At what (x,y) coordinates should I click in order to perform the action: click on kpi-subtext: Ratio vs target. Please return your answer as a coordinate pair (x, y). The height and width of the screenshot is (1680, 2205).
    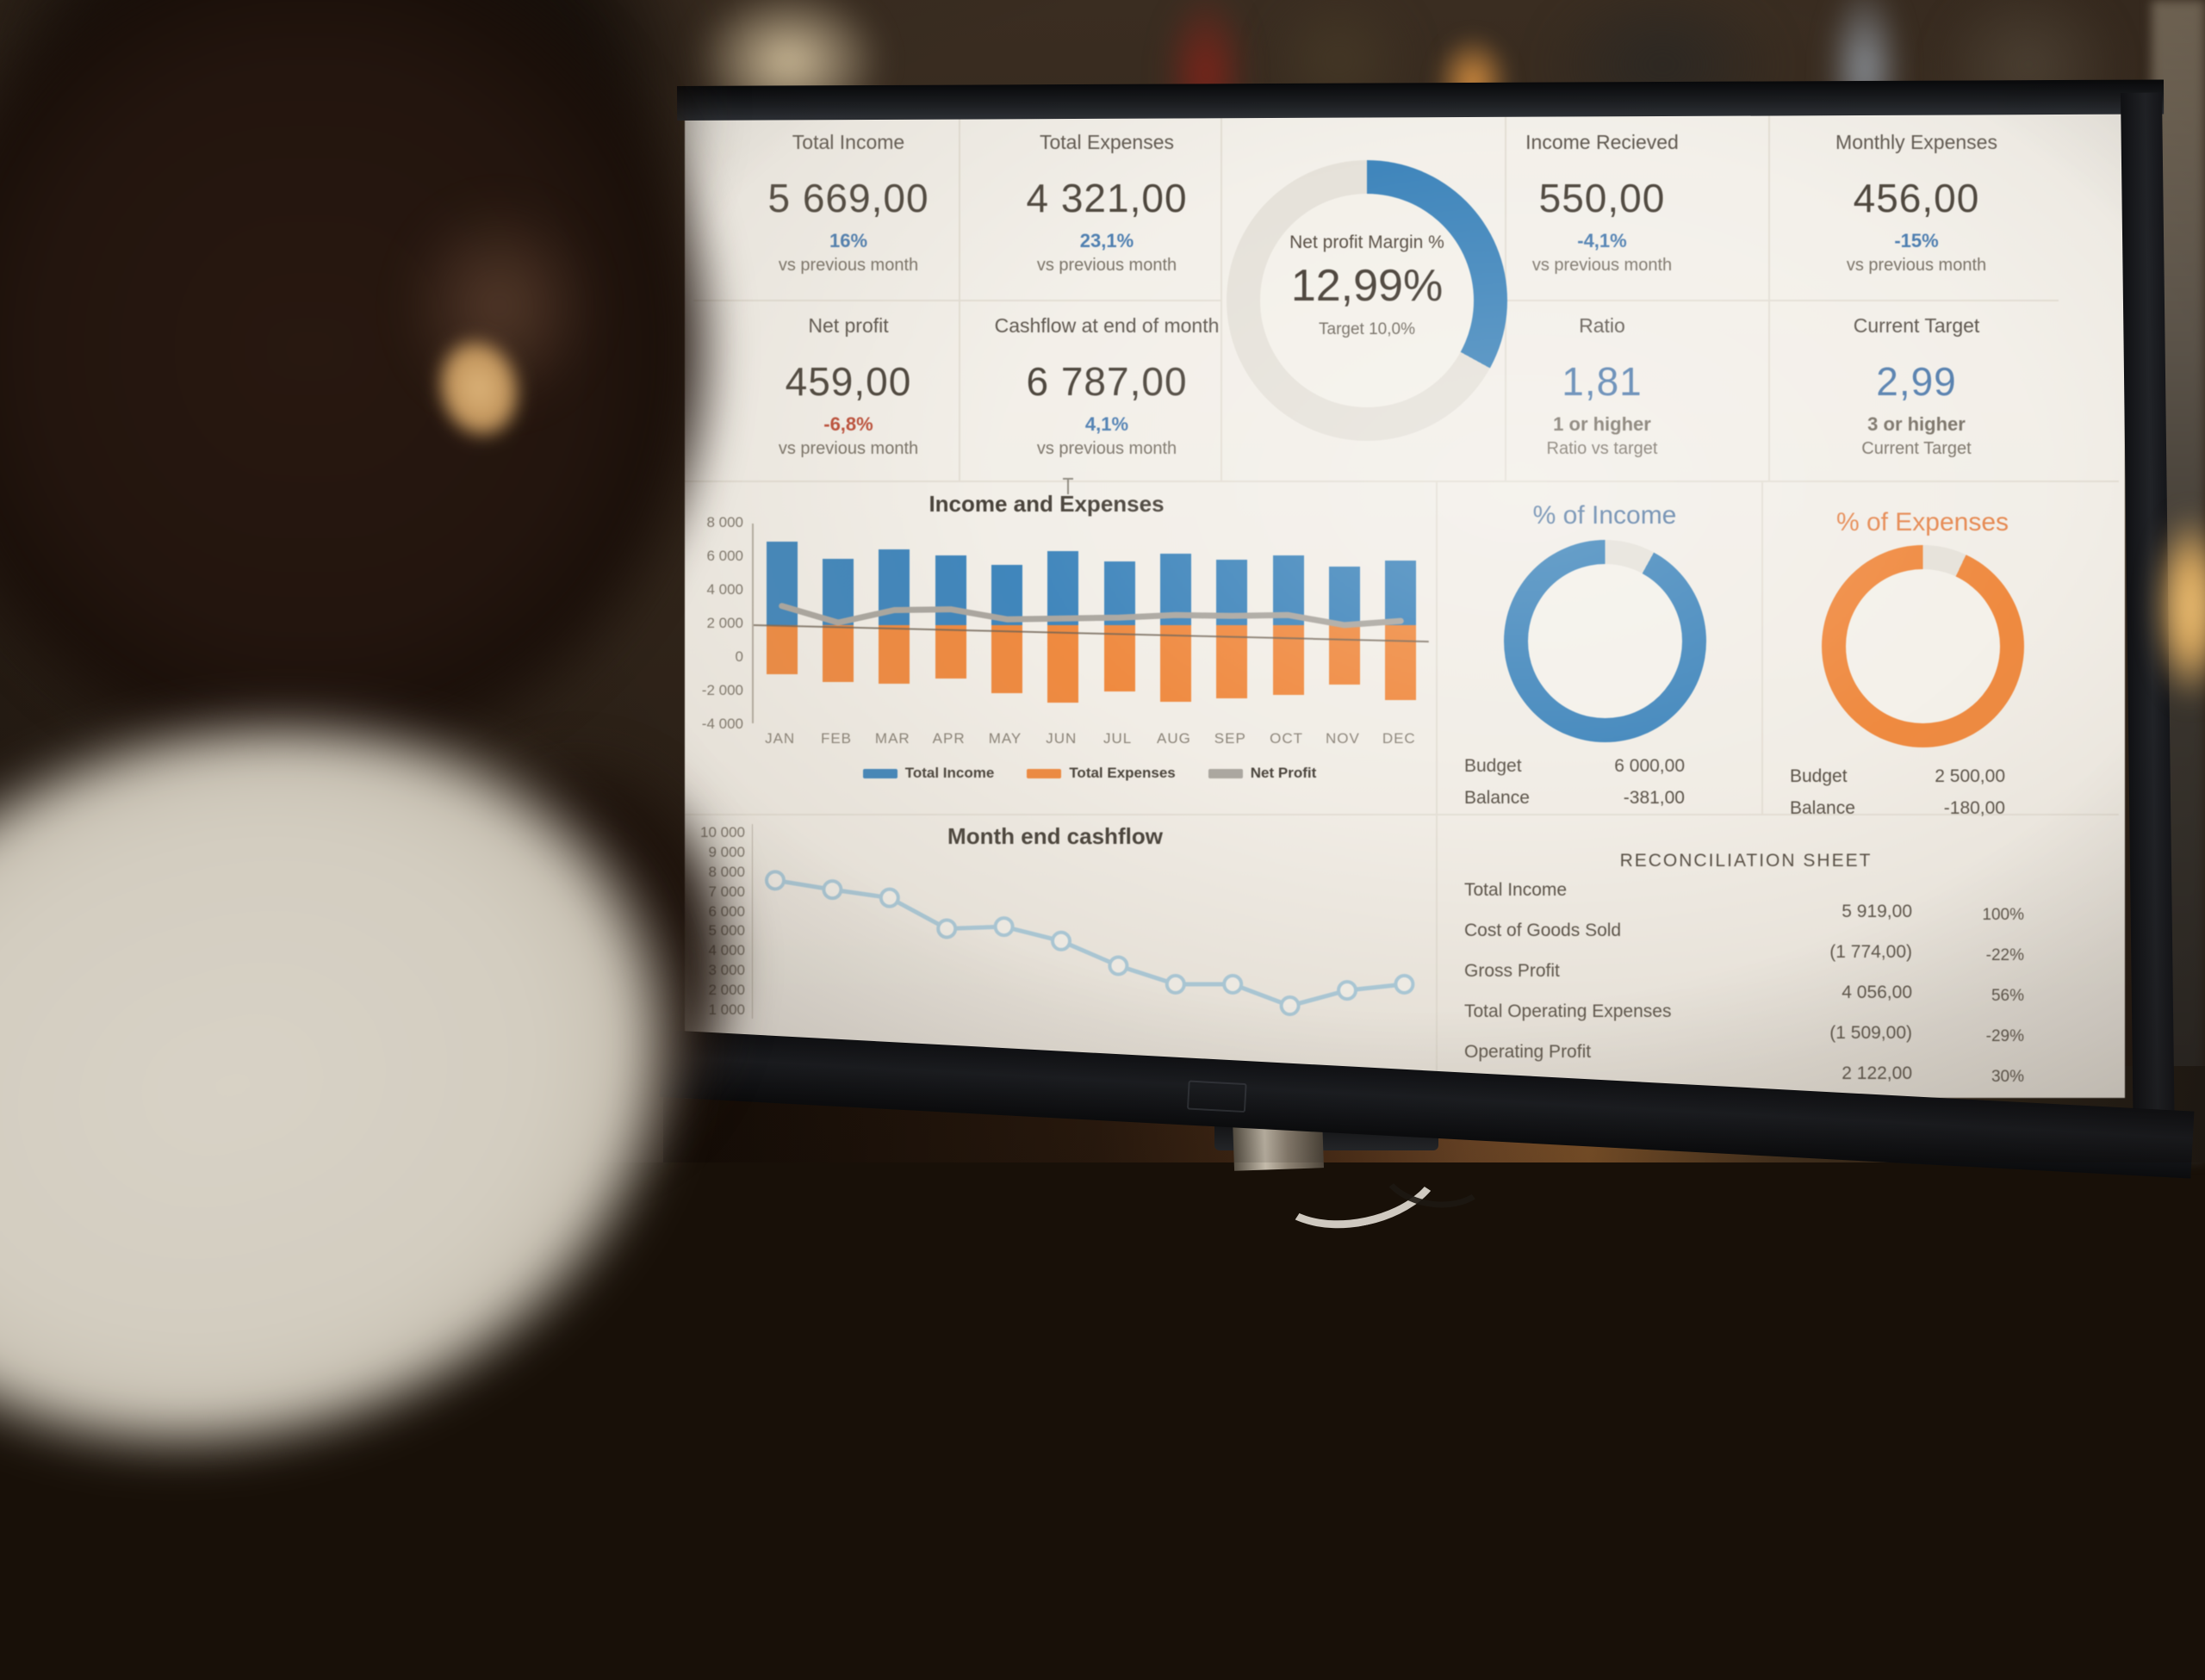
    Looking at the image, I should click on (1602, 449).